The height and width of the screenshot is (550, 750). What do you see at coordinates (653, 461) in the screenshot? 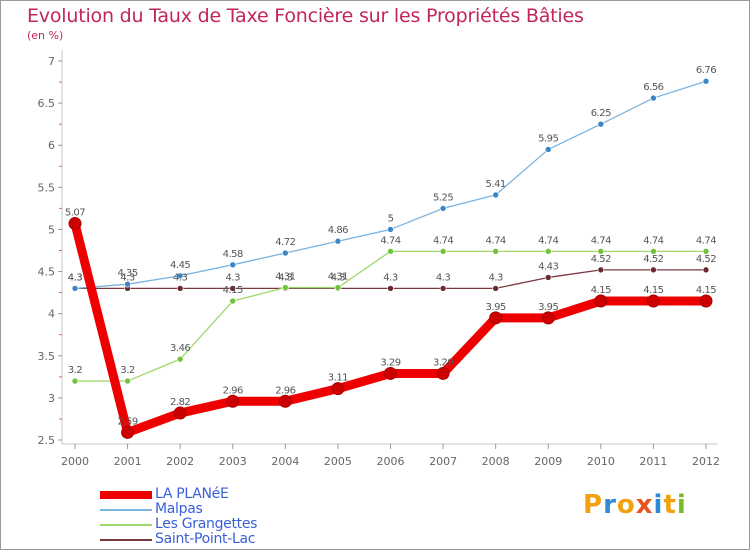
I see `x-tick-label: 2011` at bounding box center [653, 461].